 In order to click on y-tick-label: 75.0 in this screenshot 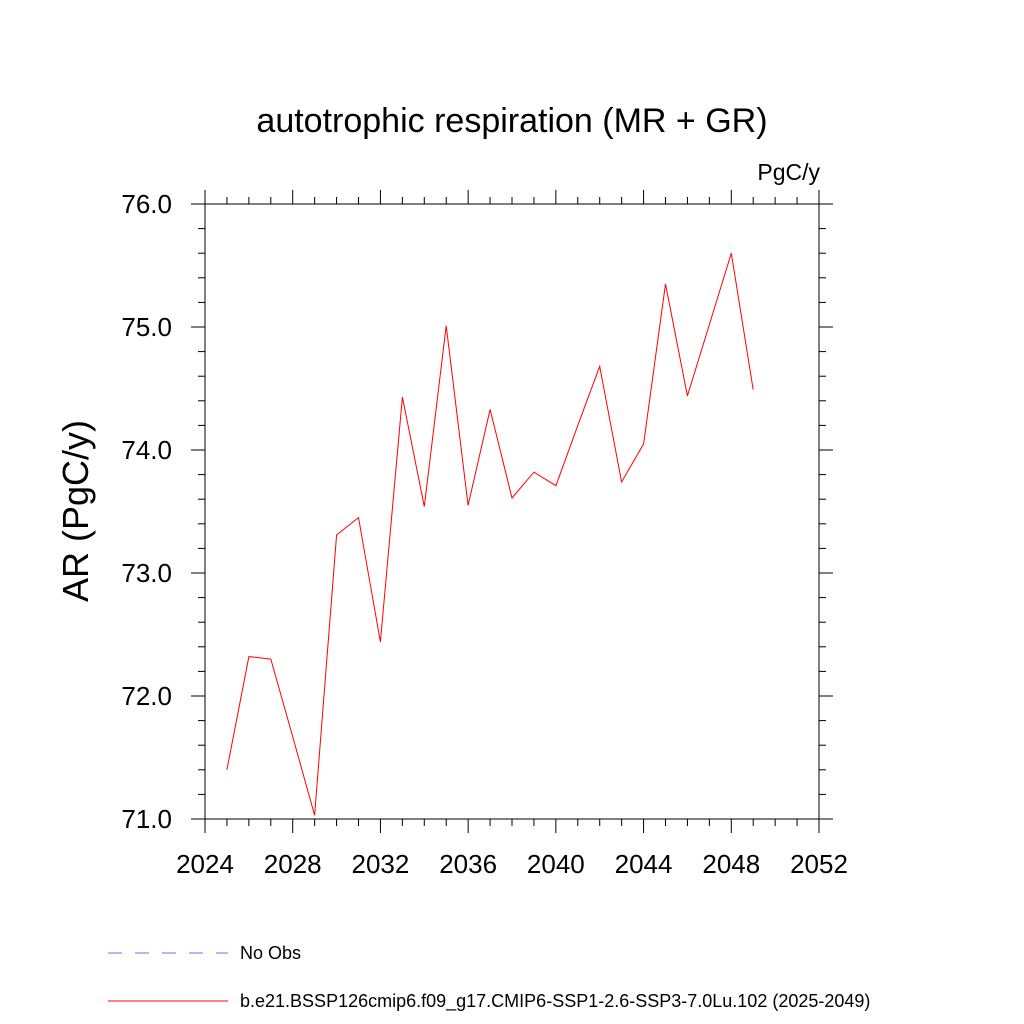, I will do `click(146, 327)`.